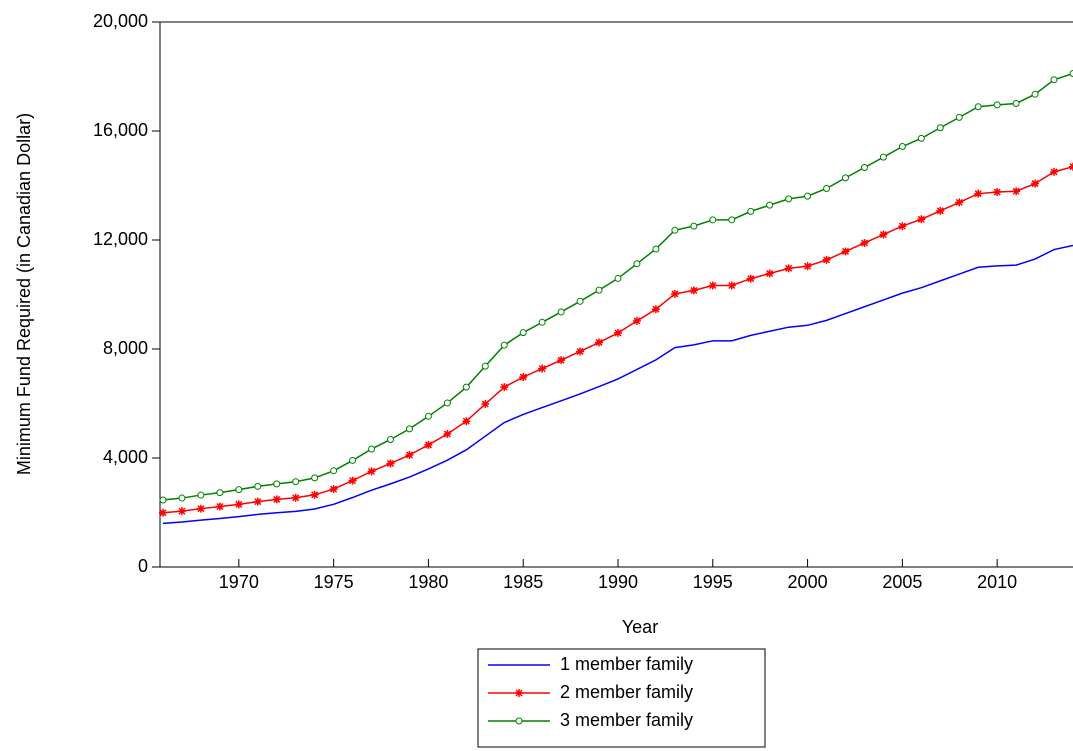  I want to click on y-tick-label: 8,000, so click(125, 348).